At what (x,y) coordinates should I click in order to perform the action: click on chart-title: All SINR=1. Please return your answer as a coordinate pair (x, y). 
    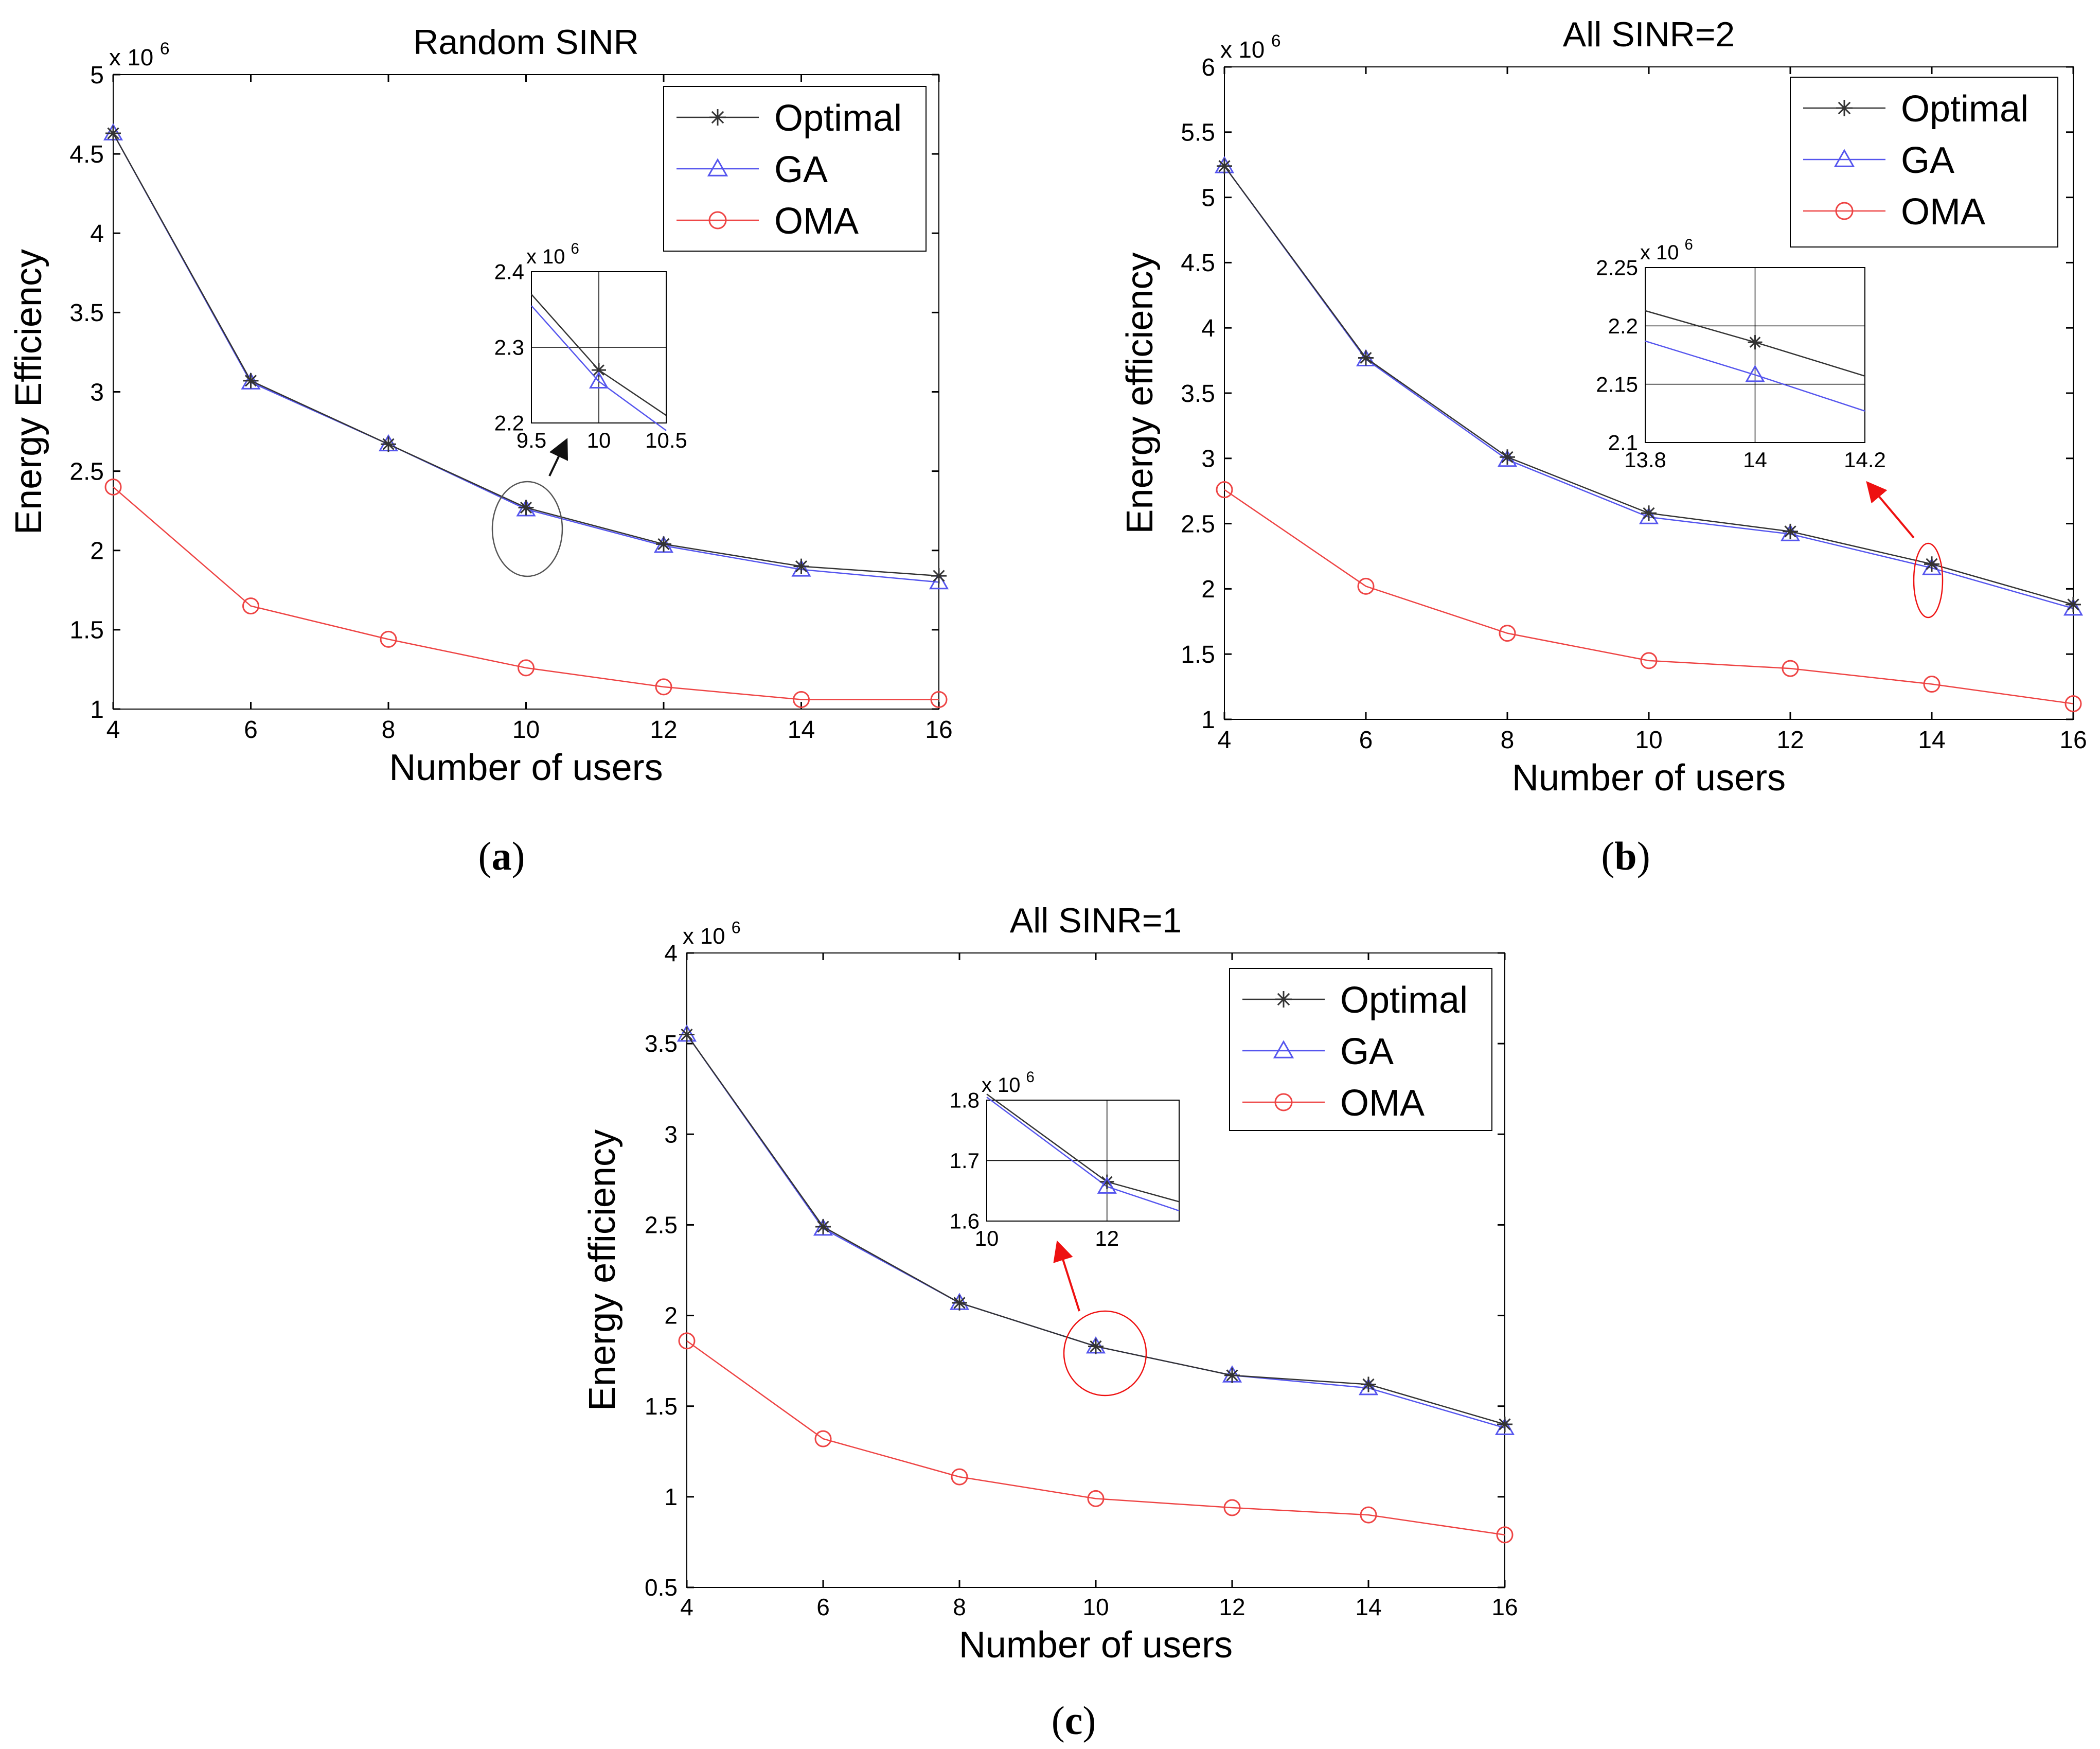
    Looking at the image, I should click on (1096, 920).